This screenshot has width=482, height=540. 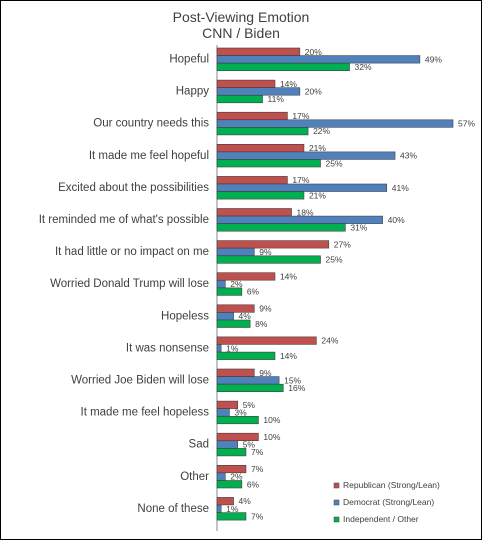 I want to click on data-label: 8%, so click(x=261, y=324).